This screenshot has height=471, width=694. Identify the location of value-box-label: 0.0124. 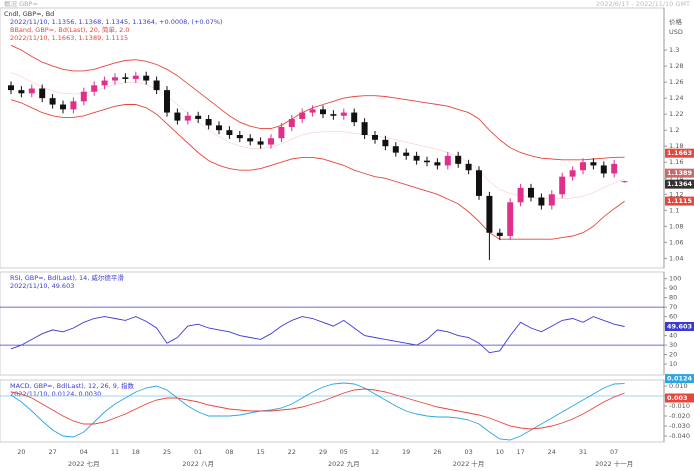
(680, 379).